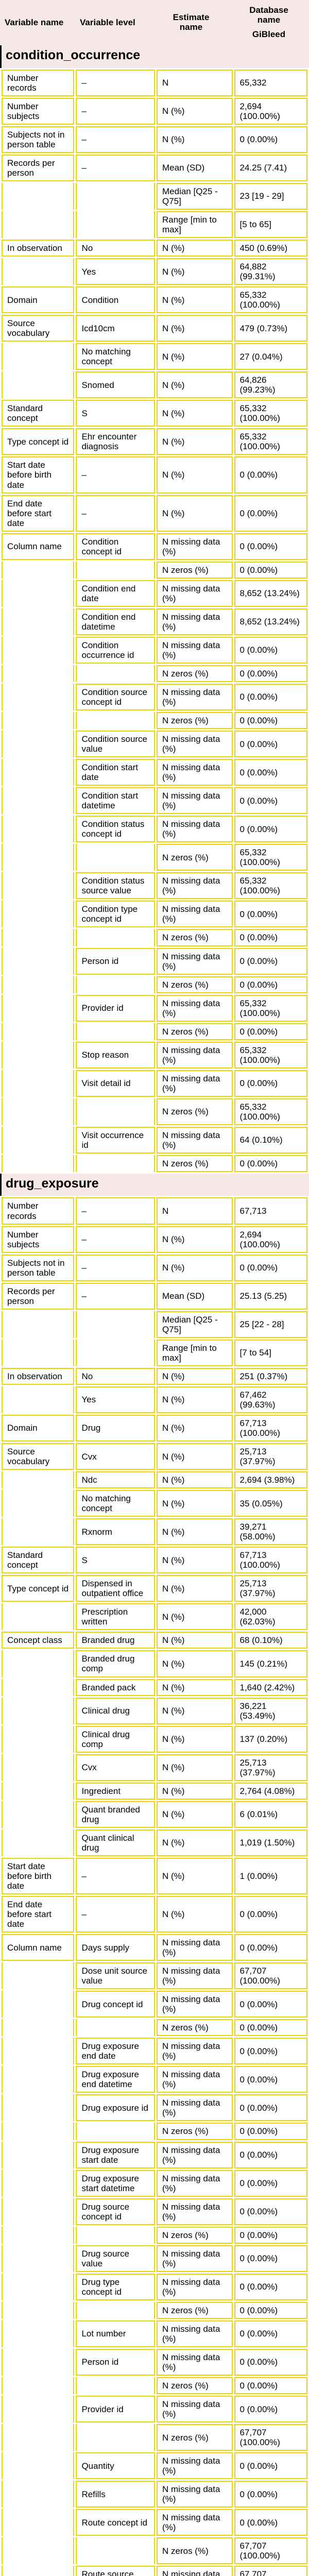  I want to click on table-row: Range [min to max] [5 to 65], so click(154, 225).